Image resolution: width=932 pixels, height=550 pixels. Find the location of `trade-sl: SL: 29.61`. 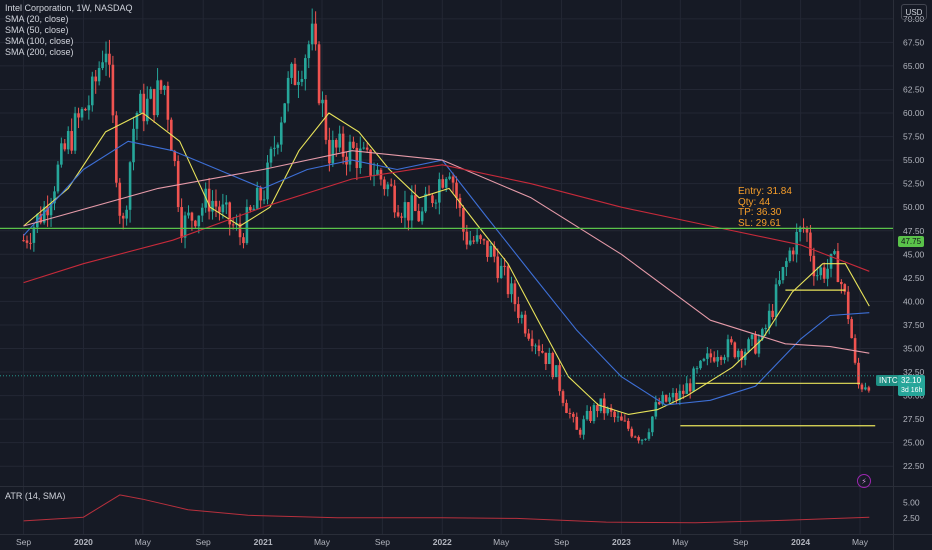

trade-sl: SL: 29.61 is located at coordinates (759, 223).